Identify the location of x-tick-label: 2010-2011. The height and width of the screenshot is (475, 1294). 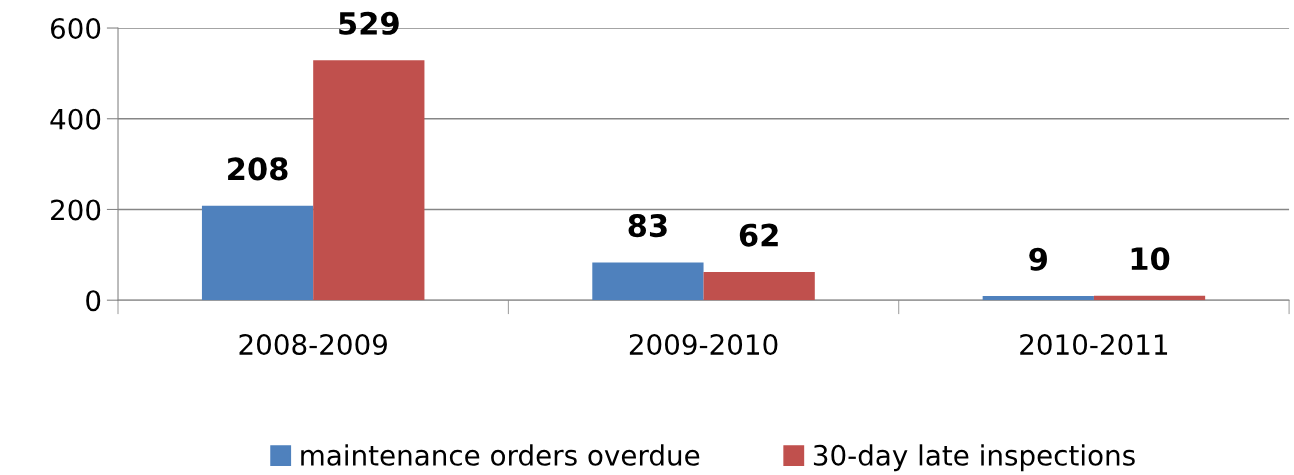
(1094, 345).